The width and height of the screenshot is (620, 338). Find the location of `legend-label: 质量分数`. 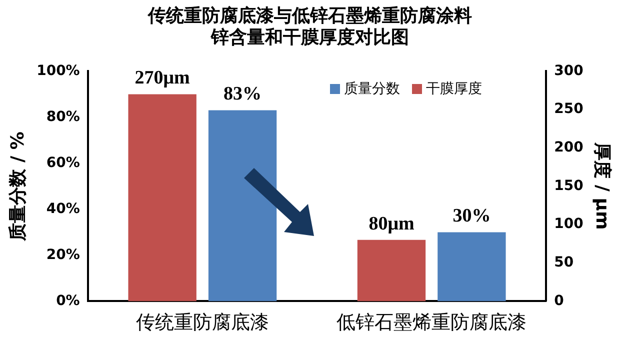

legend-label: 质量分数 is located at coordinates (372, 89).